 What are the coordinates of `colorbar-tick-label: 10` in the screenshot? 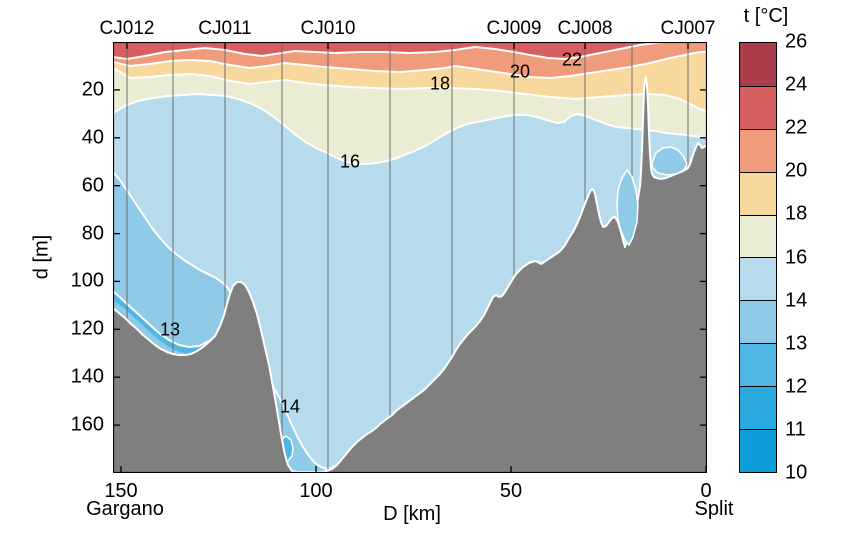 It's located at (796, 472).